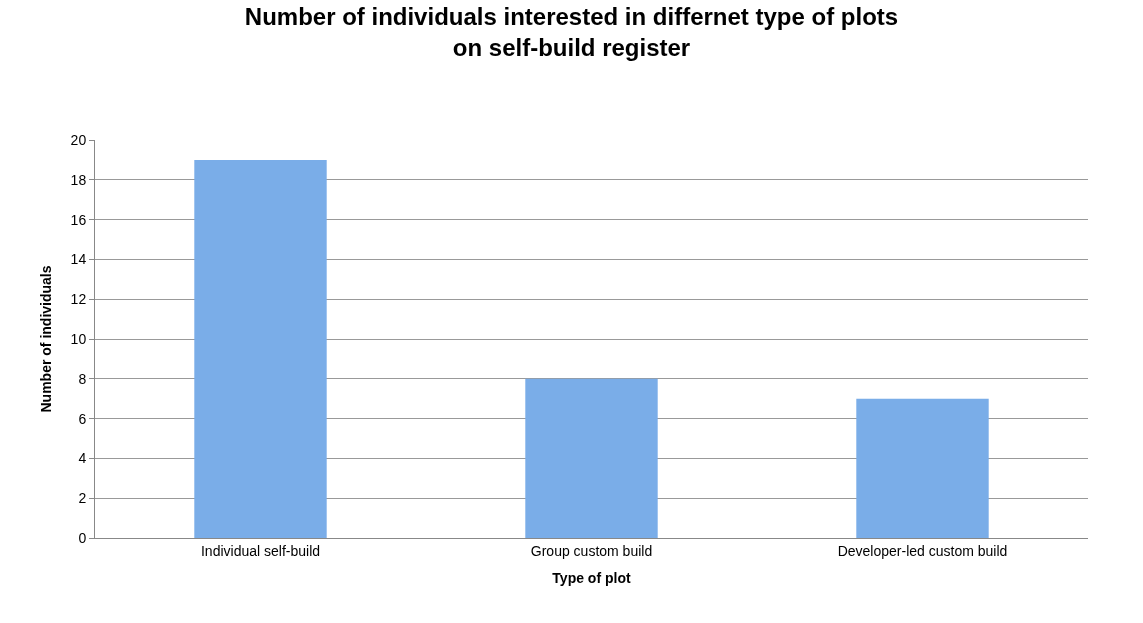  What do you see at coordinates (82, 378) in the screenshot?
I see `y-tick-label: 8` at bounding box center [82, 378].